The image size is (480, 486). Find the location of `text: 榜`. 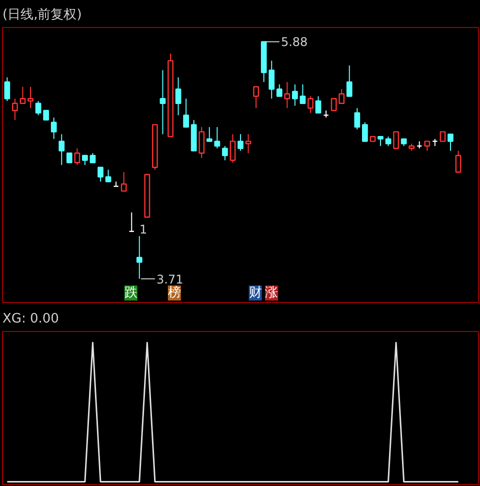

text: 榜 is located at coordinates (174, 293).